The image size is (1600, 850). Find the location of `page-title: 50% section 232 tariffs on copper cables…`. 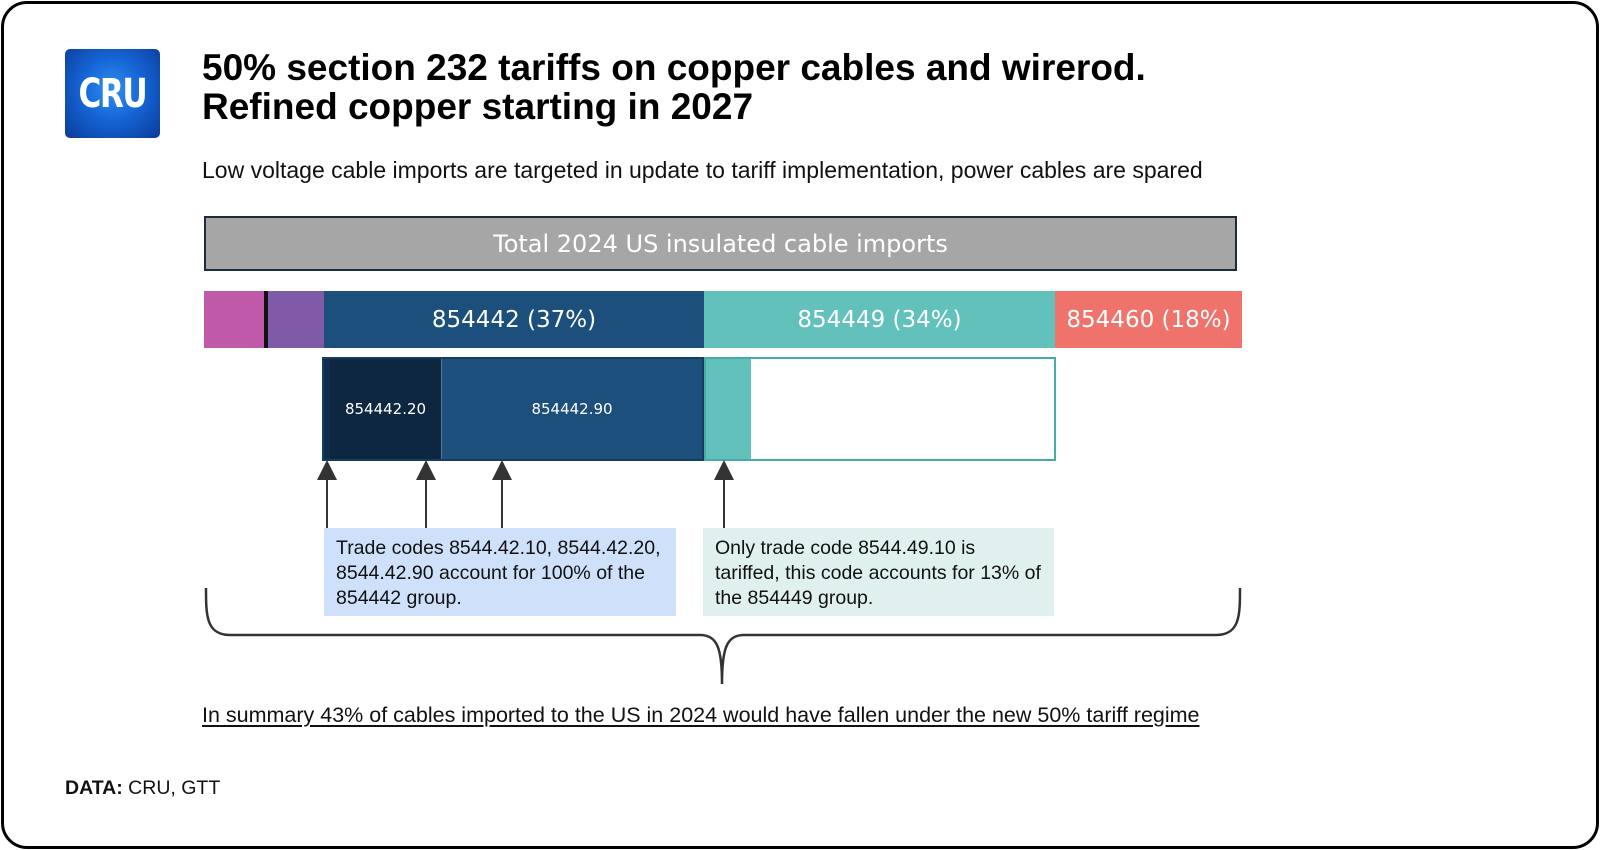

page-title: 50% section 232 tariffs on copper cables… is located at coordinates (802, 87).